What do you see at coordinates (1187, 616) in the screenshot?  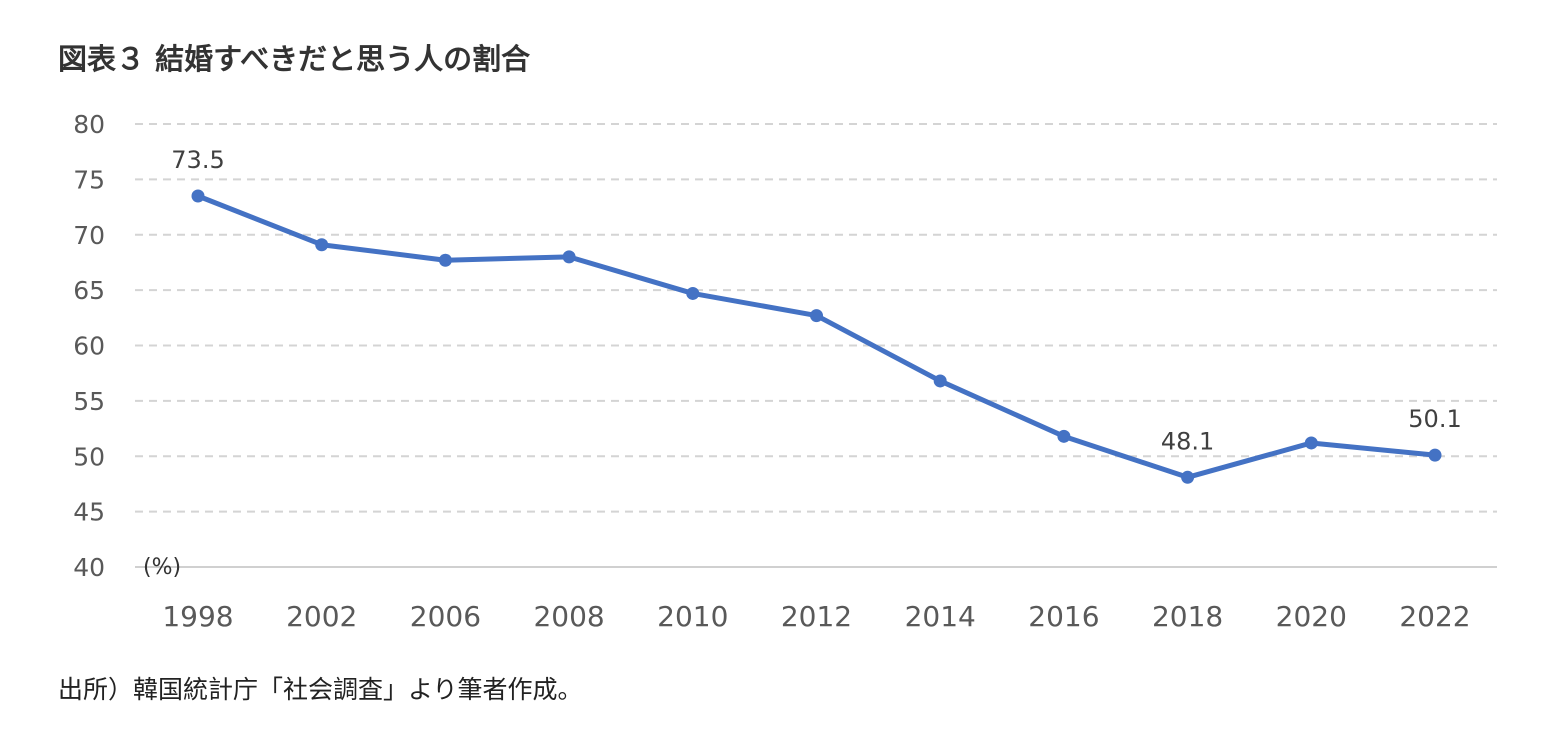 I see `x-tick-label: 2018` at bounding box center [1187, 616].